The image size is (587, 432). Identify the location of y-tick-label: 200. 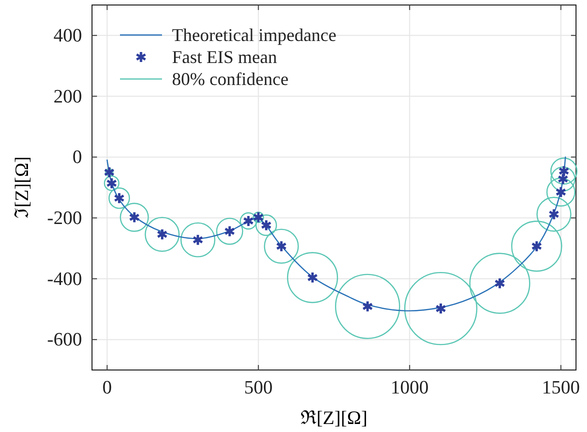
(68, 97).